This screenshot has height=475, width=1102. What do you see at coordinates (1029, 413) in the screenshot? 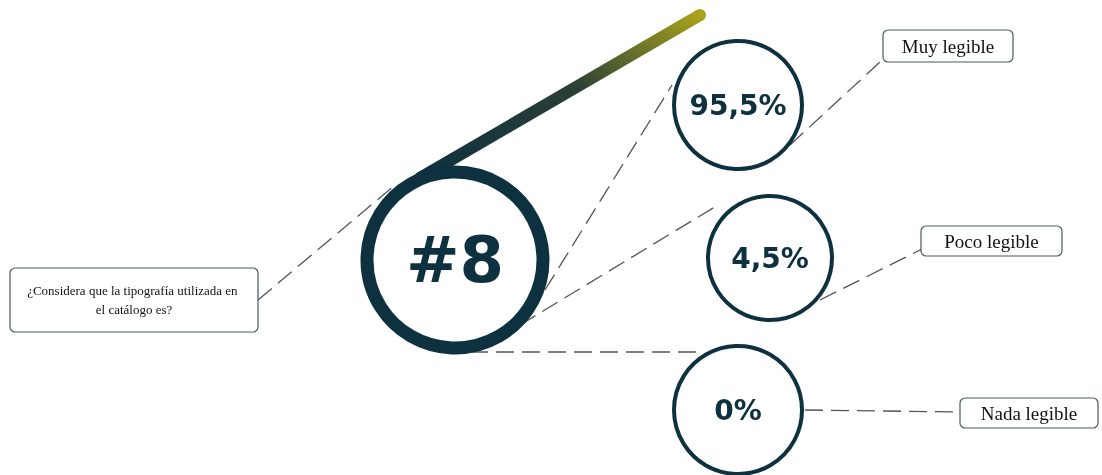
I see `category-label: Nada legible` at bounding box center [1029, 413].